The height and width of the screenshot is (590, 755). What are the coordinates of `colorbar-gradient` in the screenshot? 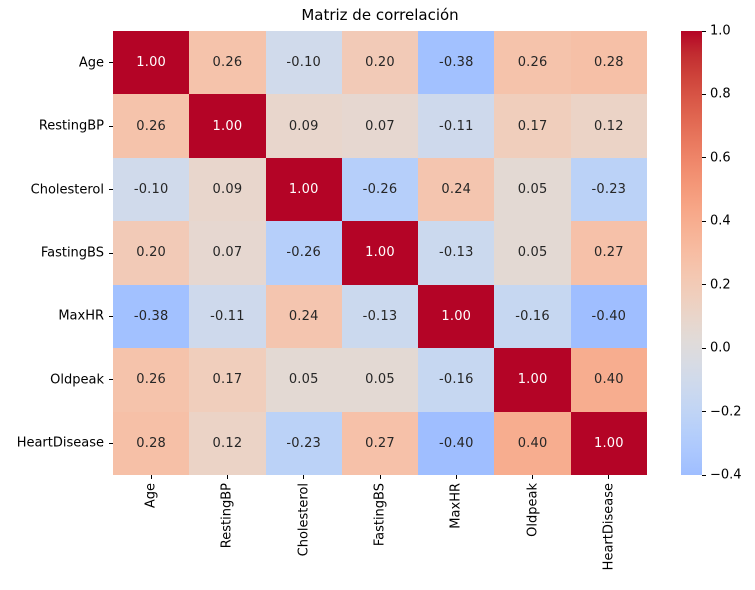 It's located at (691, 253).